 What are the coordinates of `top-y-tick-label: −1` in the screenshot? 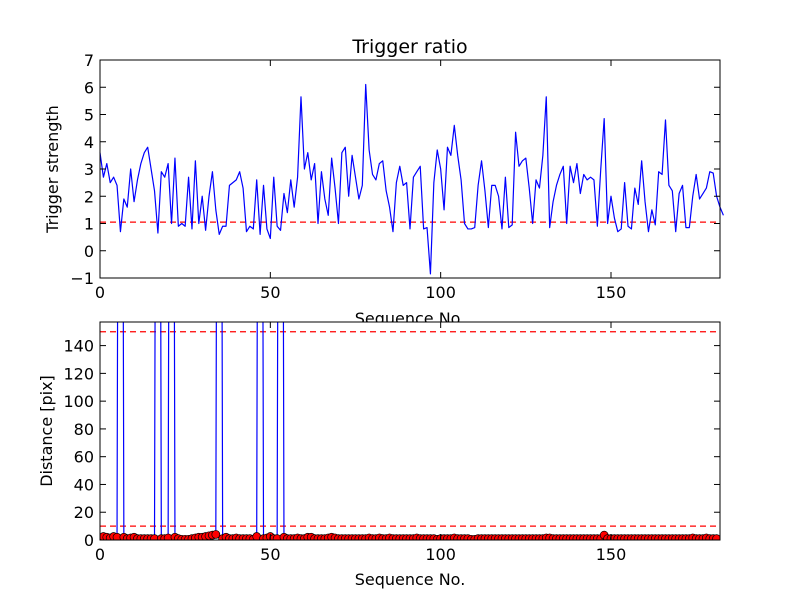 It's located at (82, 278).